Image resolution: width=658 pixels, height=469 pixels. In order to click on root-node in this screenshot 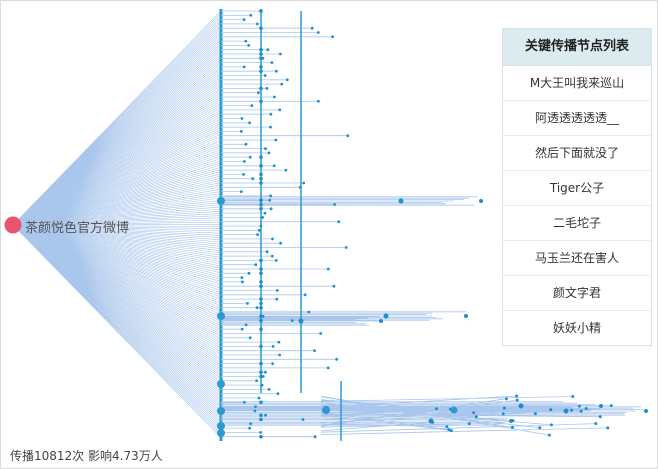, I will do `click(13, 225)`.